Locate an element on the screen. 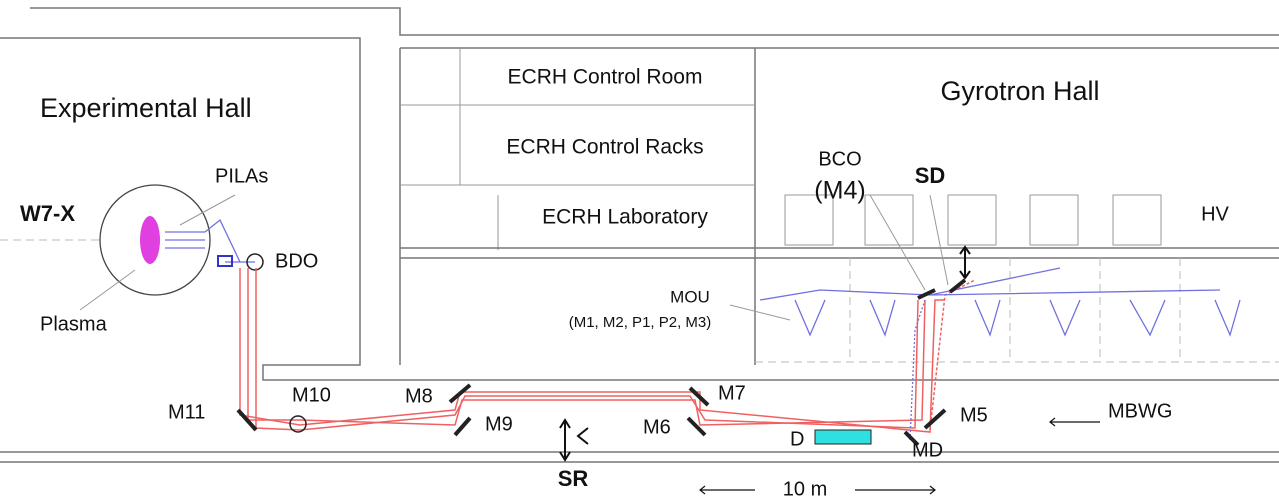  label: HV is located at coordinates (1215, 214).